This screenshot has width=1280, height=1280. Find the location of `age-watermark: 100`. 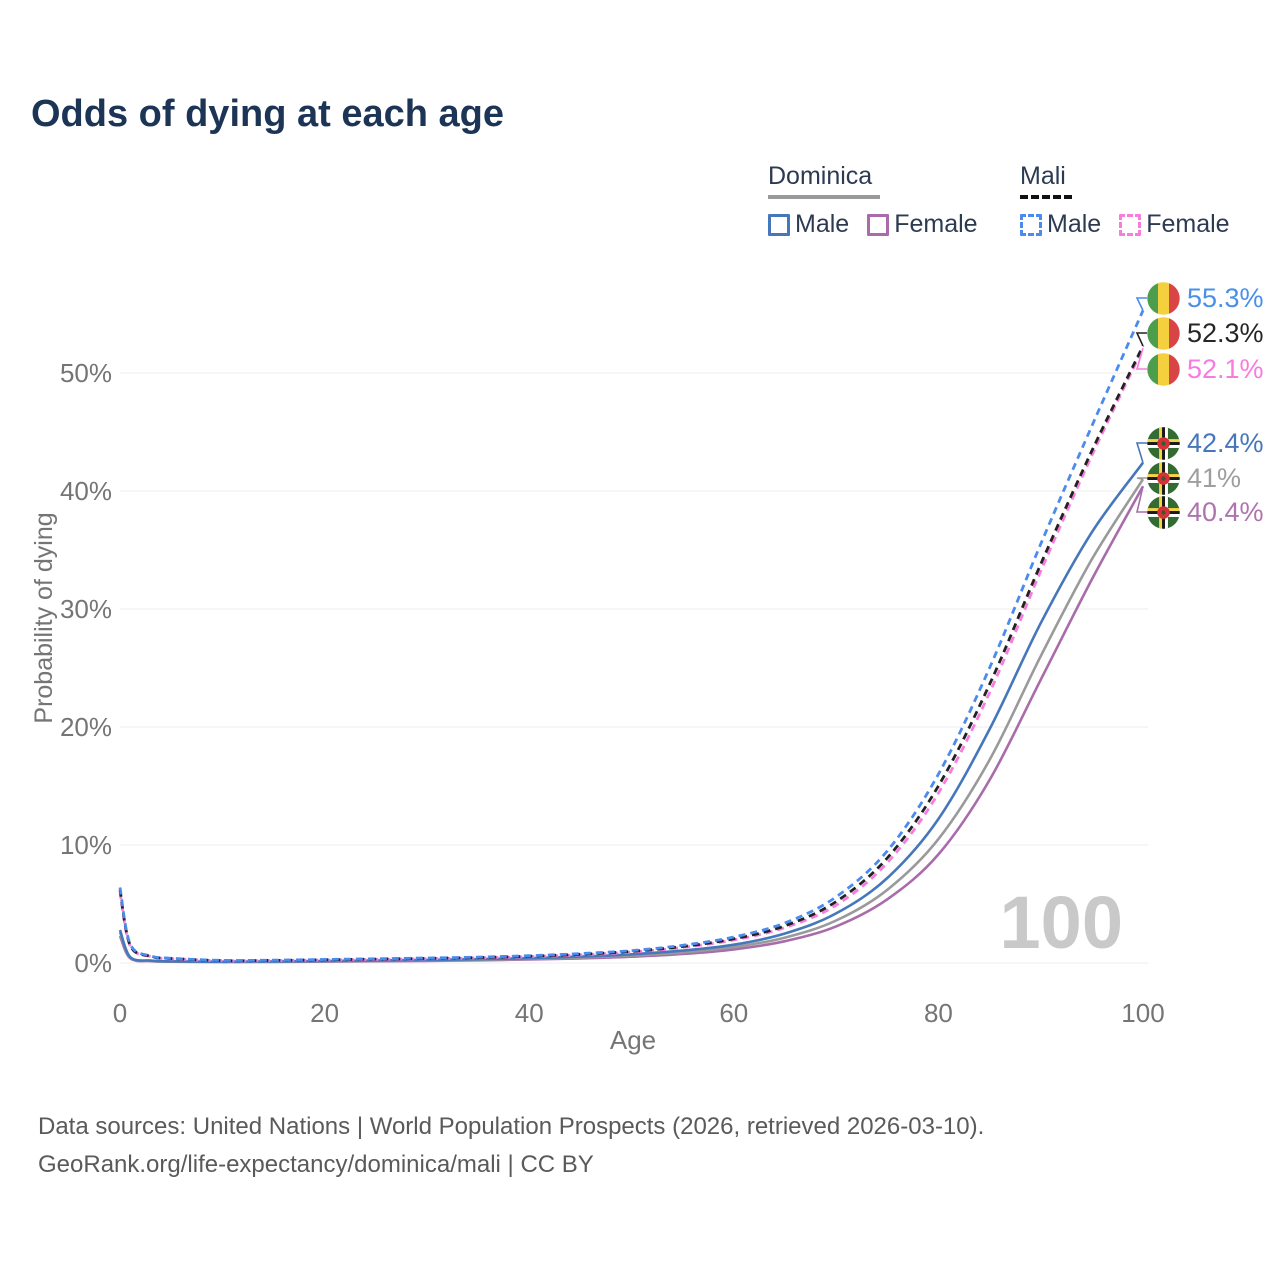

age-watermark: 100 is located at coordinates (1061, 922).